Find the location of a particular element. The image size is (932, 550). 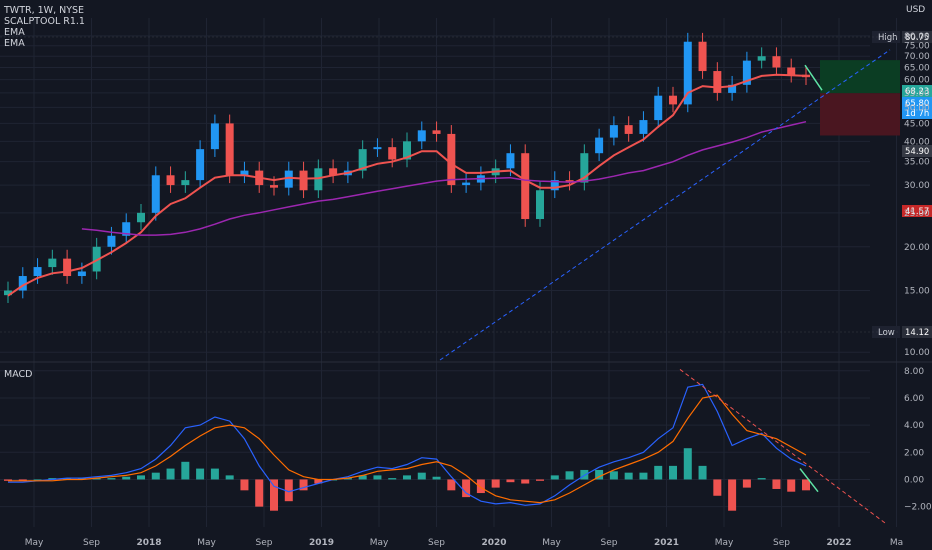

macd-tick-label-0: −2.00 is located at coordinates (918, 508).